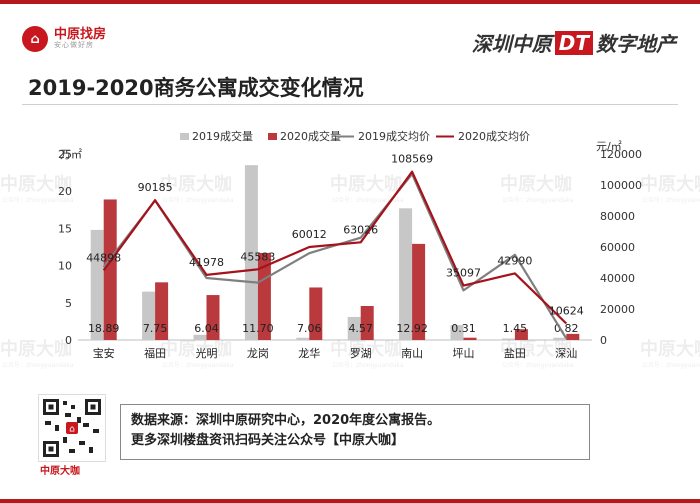 The height and width of the screenshot is (503, 700). Describe the element at coordinates (412, 353) in the screenshot. I see `category-label: 南山` at that location.